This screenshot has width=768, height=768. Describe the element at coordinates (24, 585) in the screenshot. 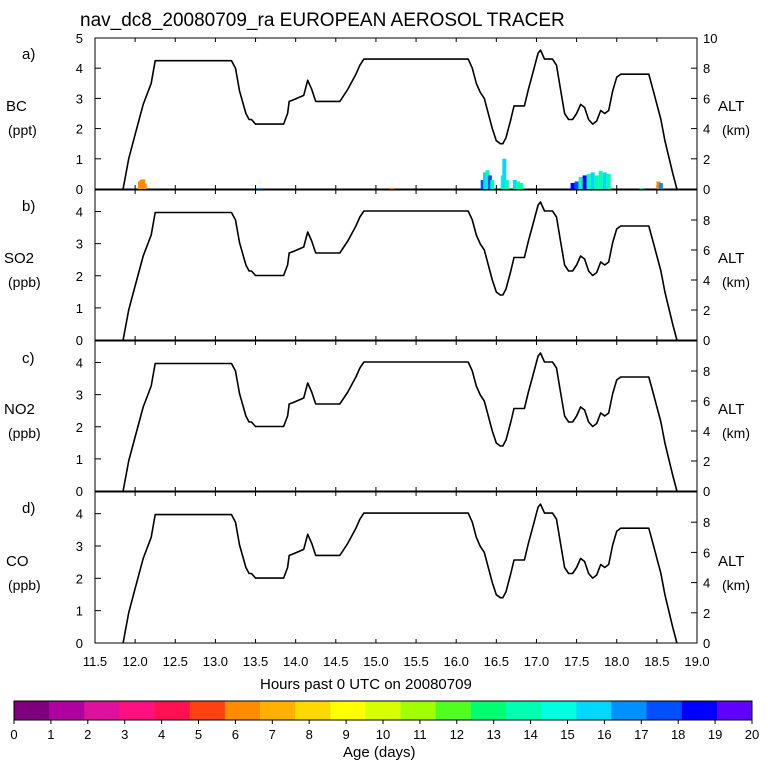

I see `panel-d-unit: (ppb)` at that location.